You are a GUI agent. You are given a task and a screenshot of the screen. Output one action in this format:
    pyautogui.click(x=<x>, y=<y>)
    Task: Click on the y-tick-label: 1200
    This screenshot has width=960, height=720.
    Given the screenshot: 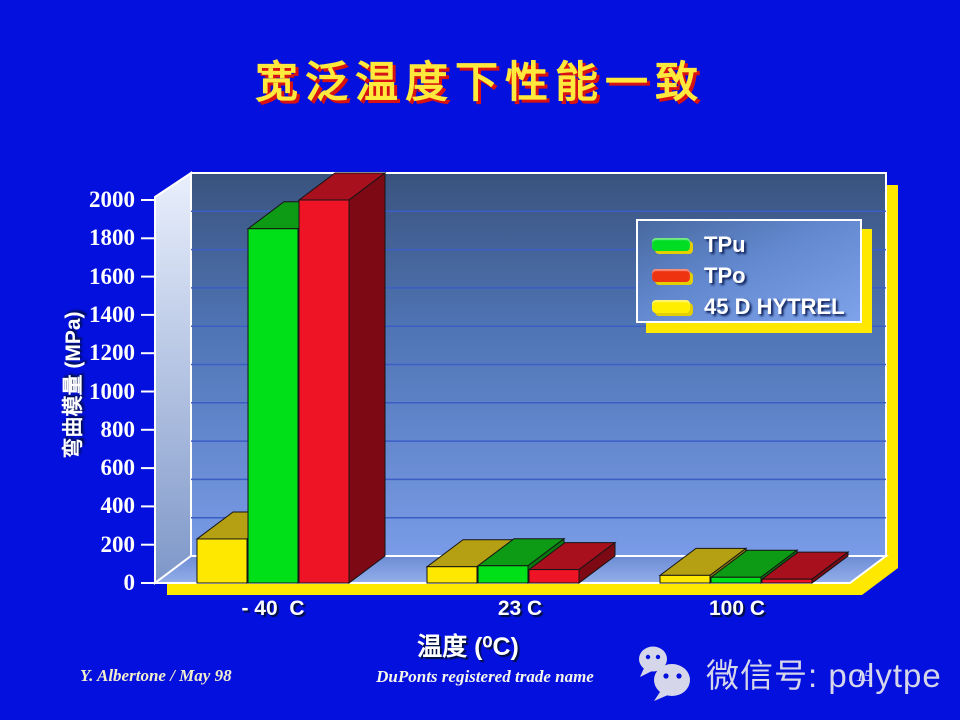 What is the action you would take?
    pyautogui.click(x=112, y=353)
    